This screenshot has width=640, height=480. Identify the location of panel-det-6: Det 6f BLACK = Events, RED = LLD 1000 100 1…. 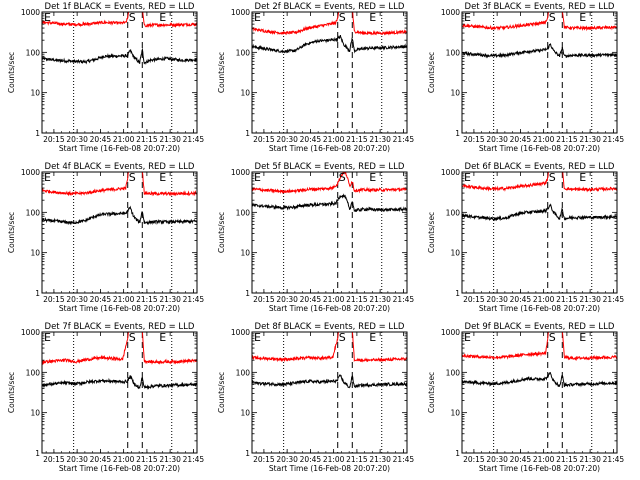
(525, 237).